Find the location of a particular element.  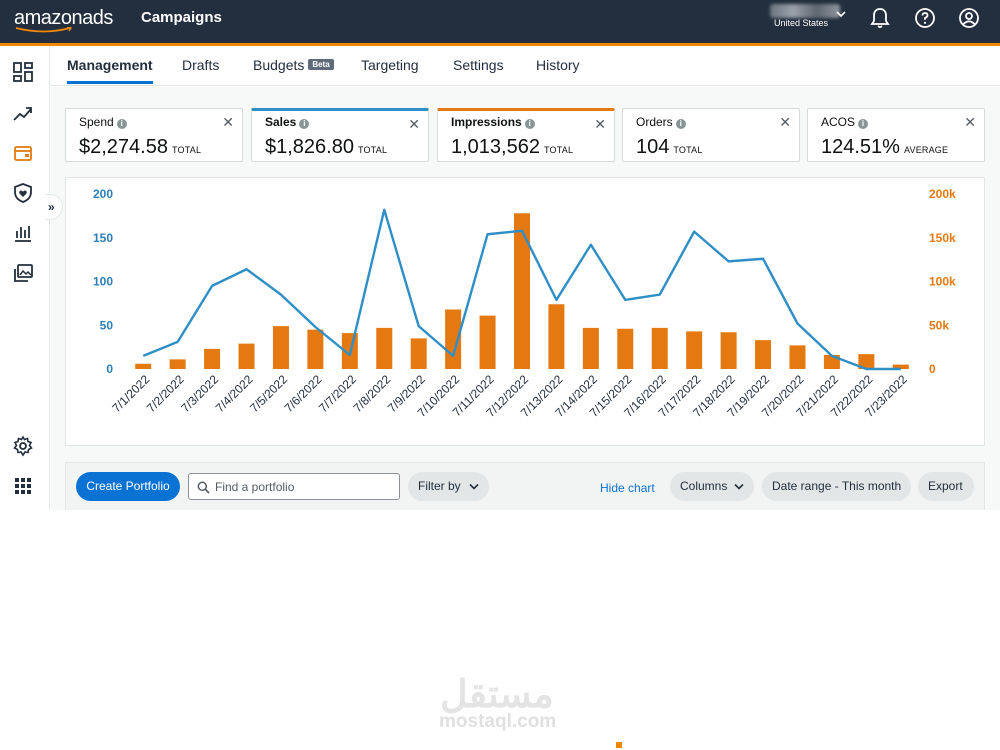

account-selector: United States is located at coordinates (807, 17).